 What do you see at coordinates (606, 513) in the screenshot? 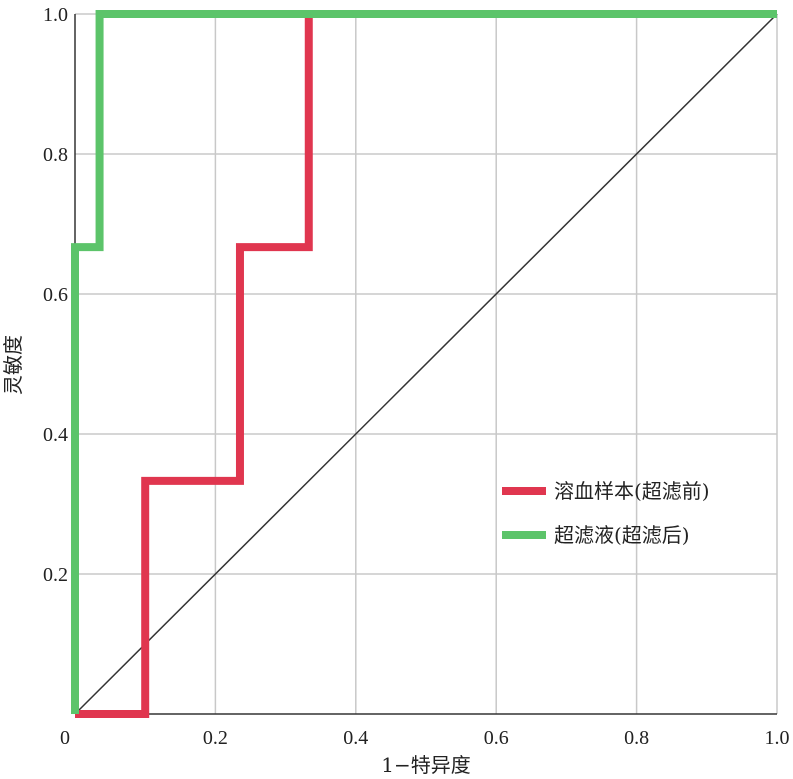
I see `legend: 溶血样本(超滤前) 超滤液(超滤后)` at bounding box center [606, 513].